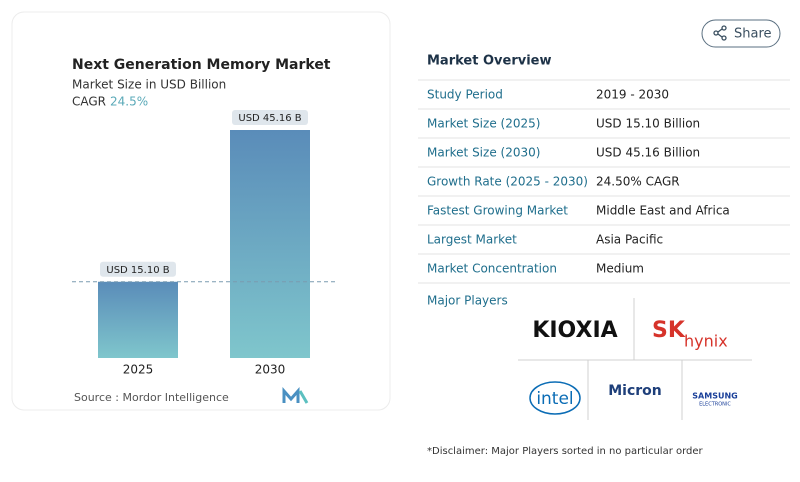  Describe the element at coordinates (706, 341) in the screenshot. I see `player-logo: hynix` at that location.